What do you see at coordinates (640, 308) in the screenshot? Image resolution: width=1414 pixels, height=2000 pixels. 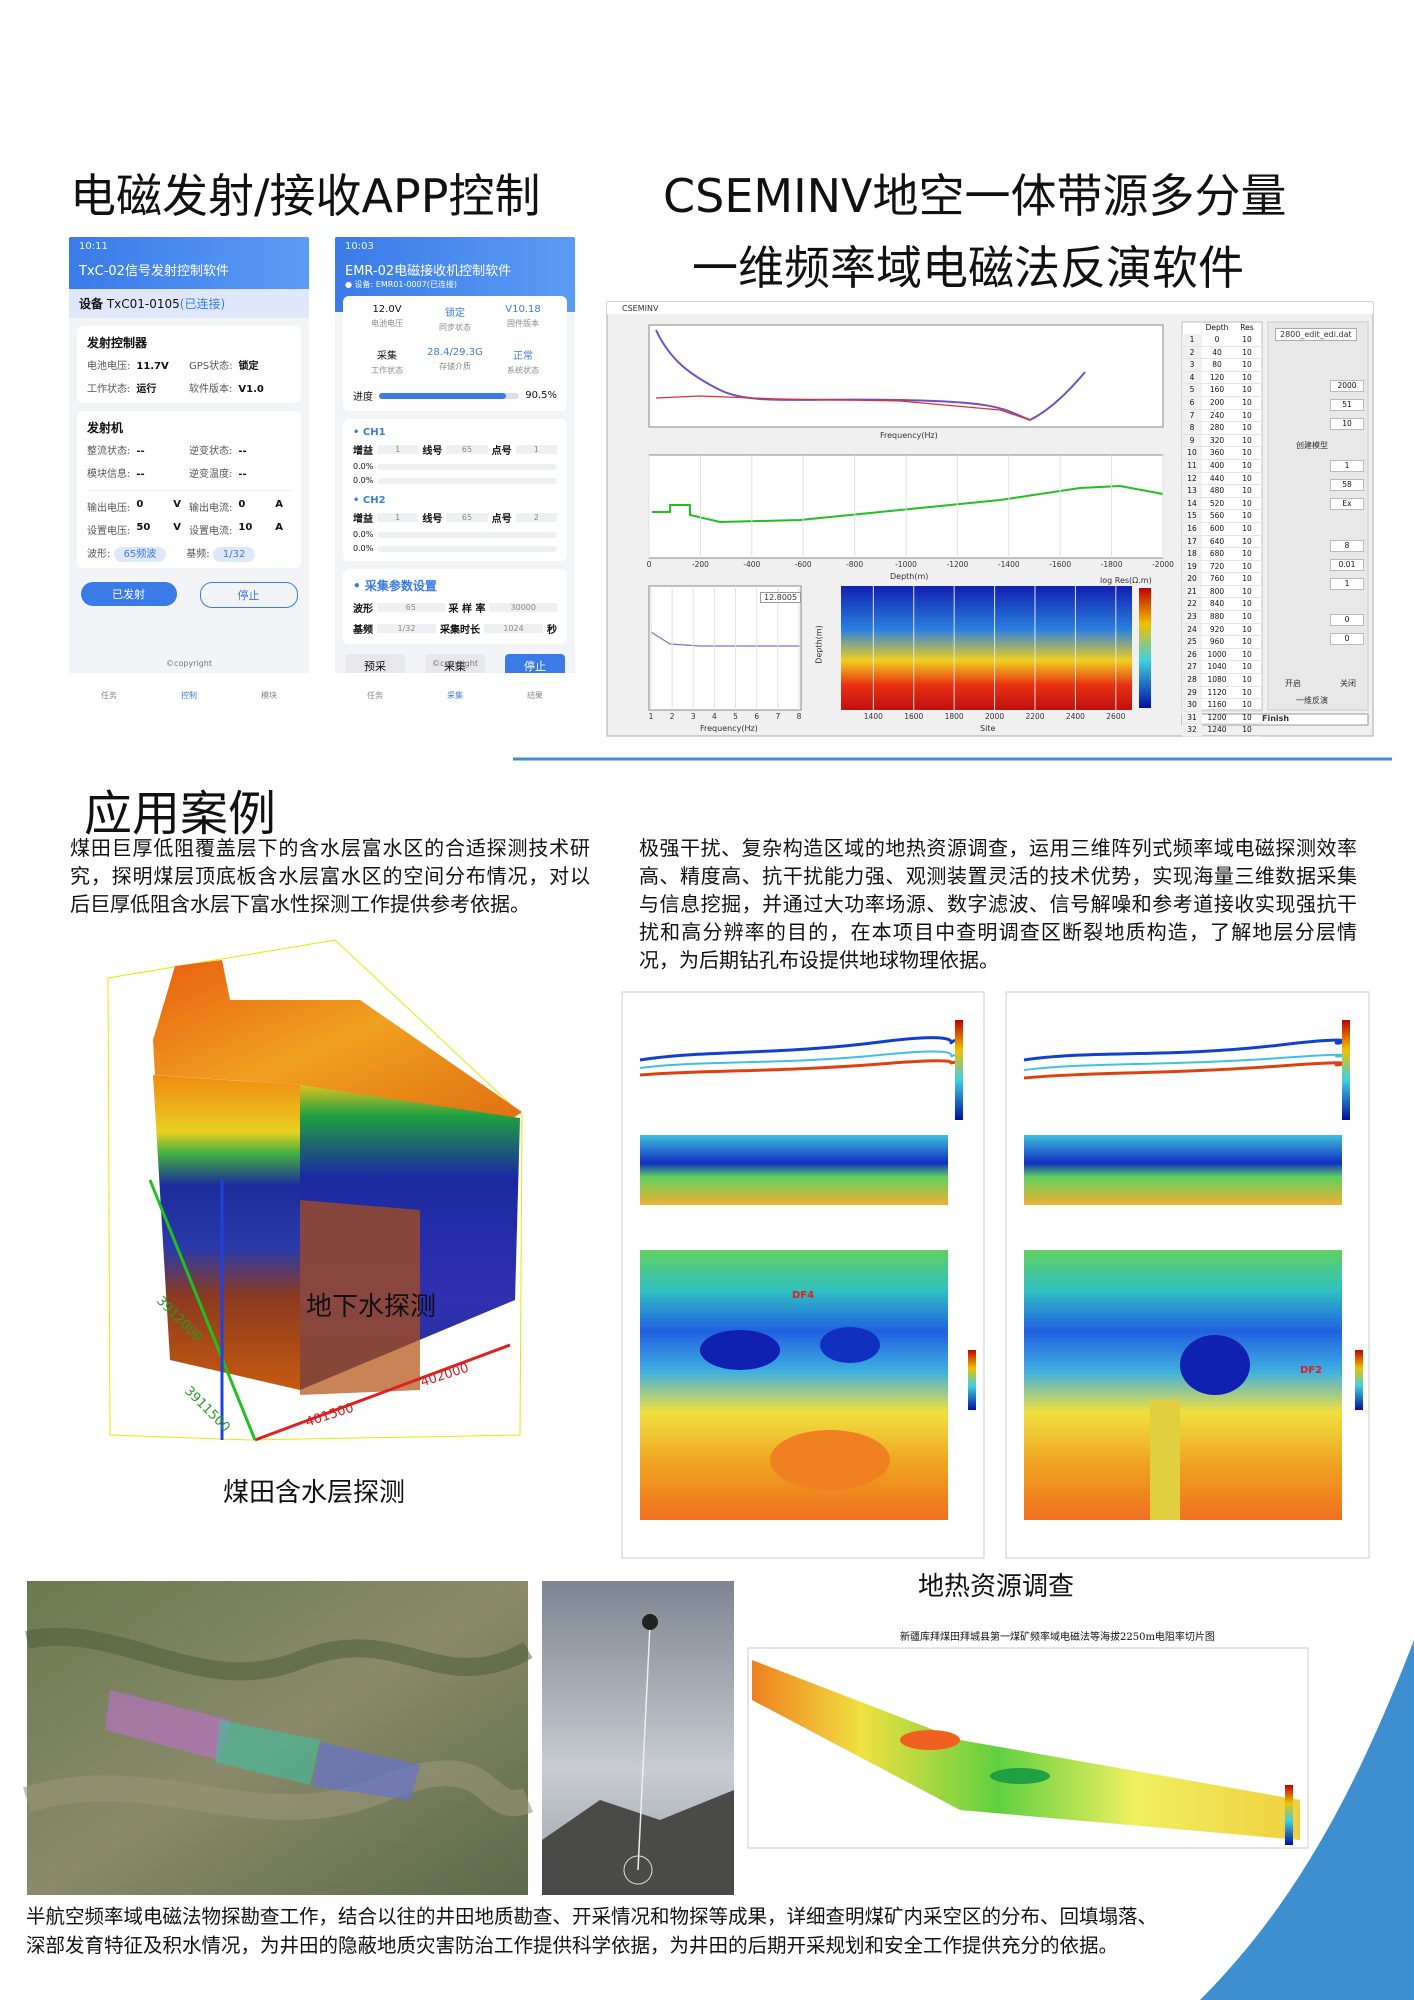 I see `window-title: CSEMINV` at bounding box center [640, 308].